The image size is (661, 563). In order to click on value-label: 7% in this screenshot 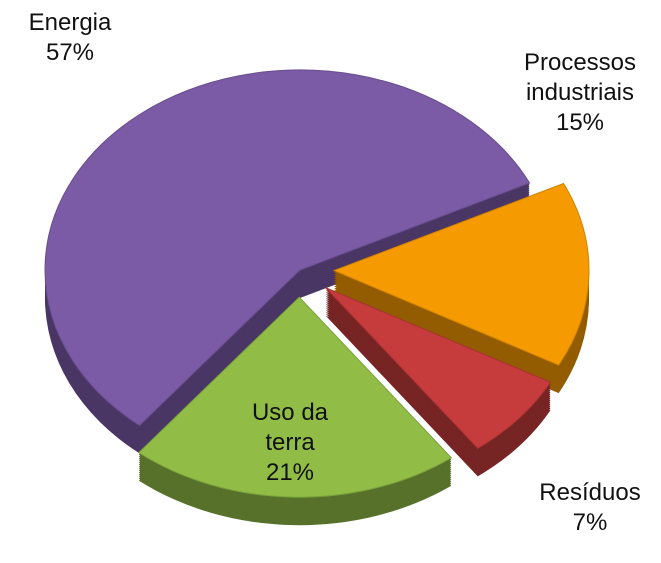, I will do `click(590, 522)`.